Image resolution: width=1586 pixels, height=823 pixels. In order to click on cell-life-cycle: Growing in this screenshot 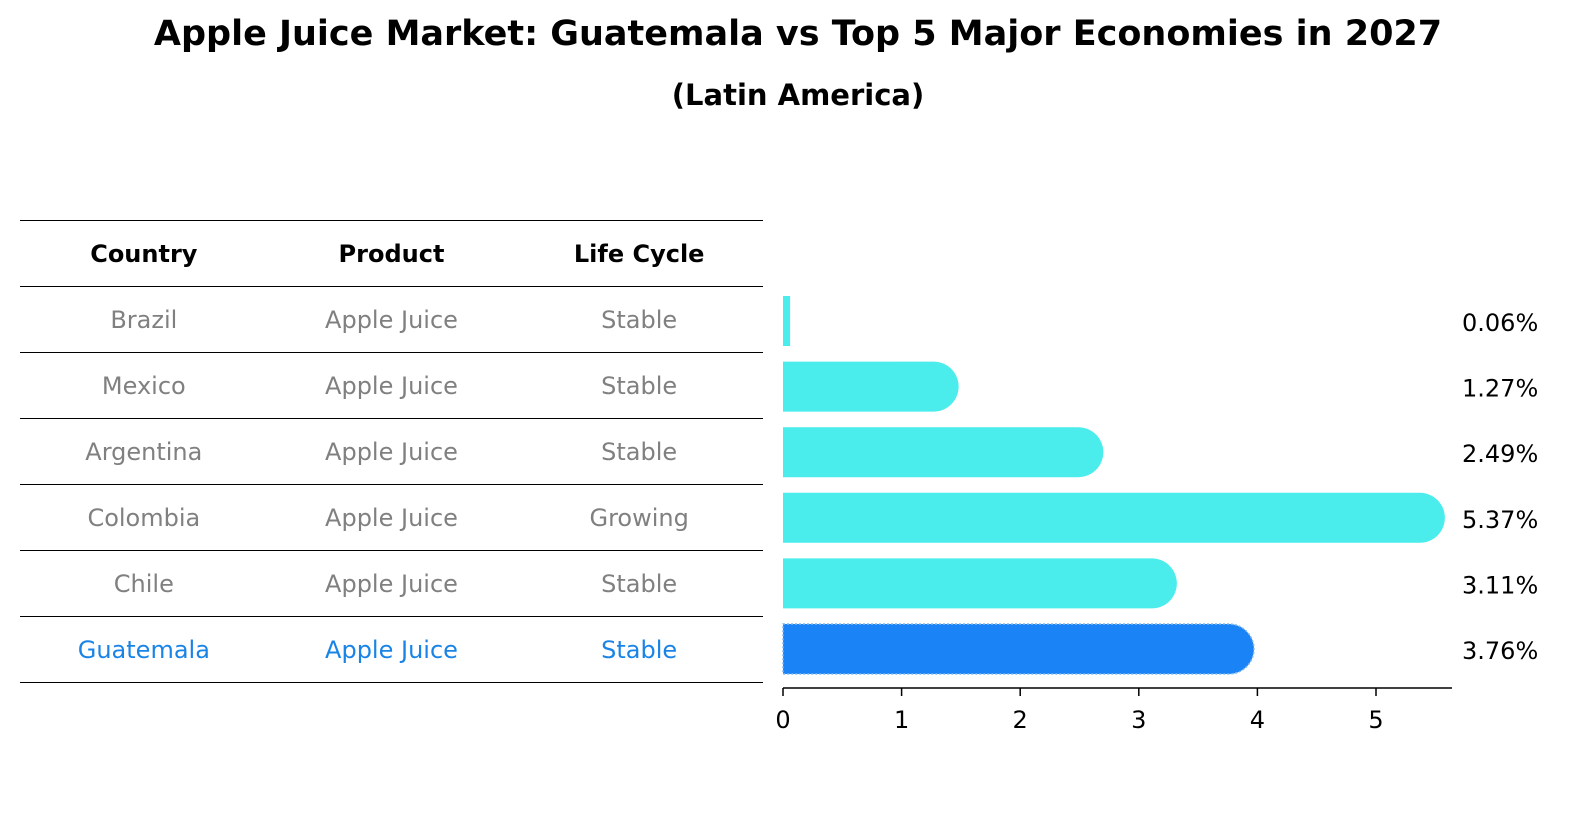, I will do `click(639, 517)`.